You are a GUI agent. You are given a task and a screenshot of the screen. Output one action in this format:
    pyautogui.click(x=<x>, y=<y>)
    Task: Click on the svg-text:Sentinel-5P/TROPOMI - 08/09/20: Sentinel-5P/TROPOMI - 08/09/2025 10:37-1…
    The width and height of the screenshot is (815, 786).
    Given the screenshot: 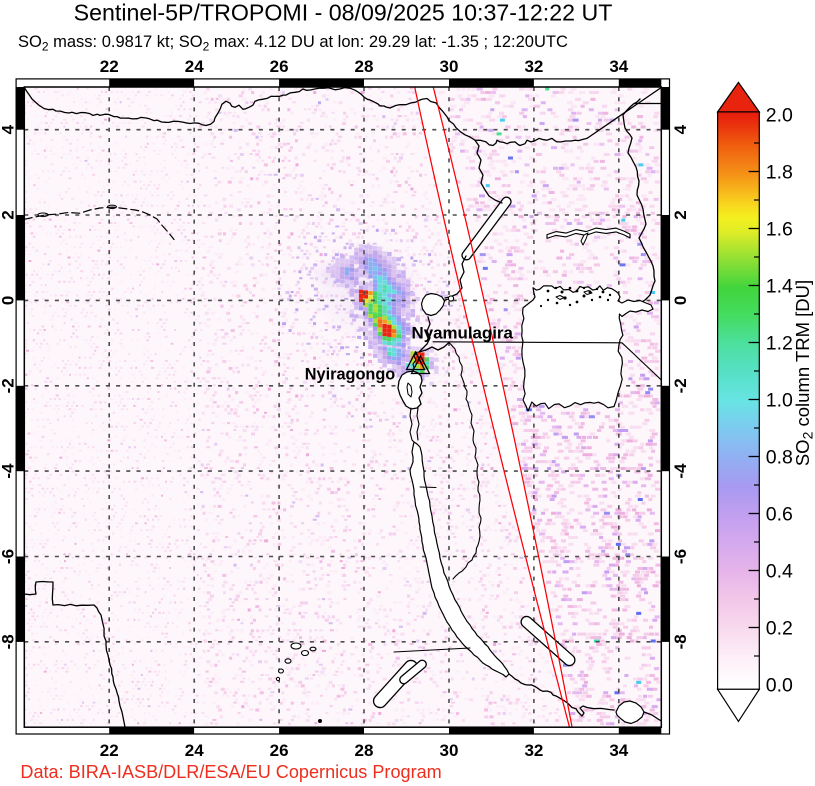 What is the action you would take?
    pyautogui.click(x=343, y=13)
    